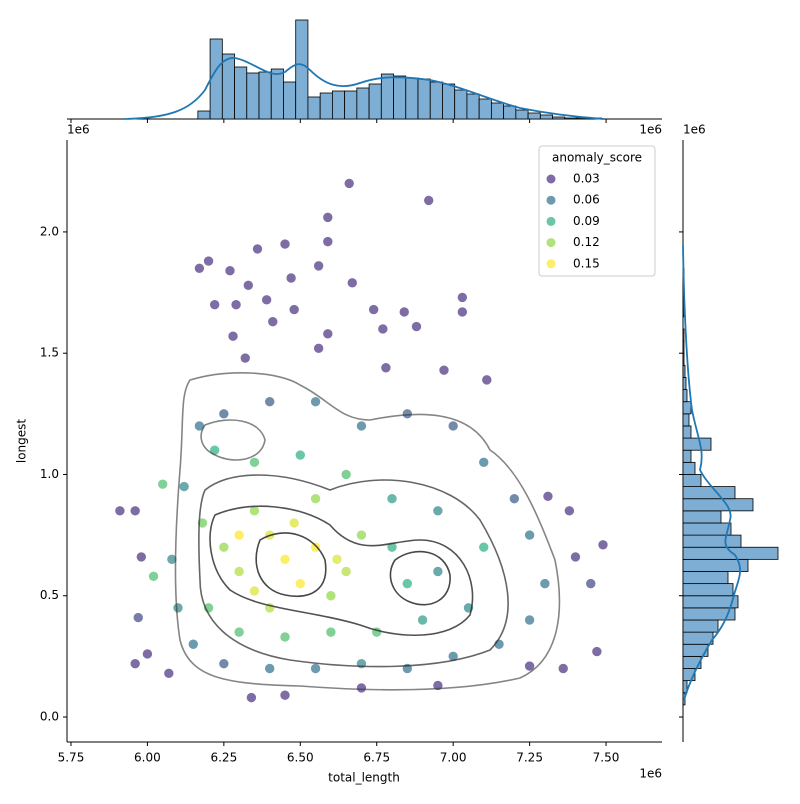 Image resolution: width=800 pixels, height=804 pixels. What do you see at coordinates (586, 221) in the screenshot?
I see `legend-label: 0.09` at bounding box center [586, 221].